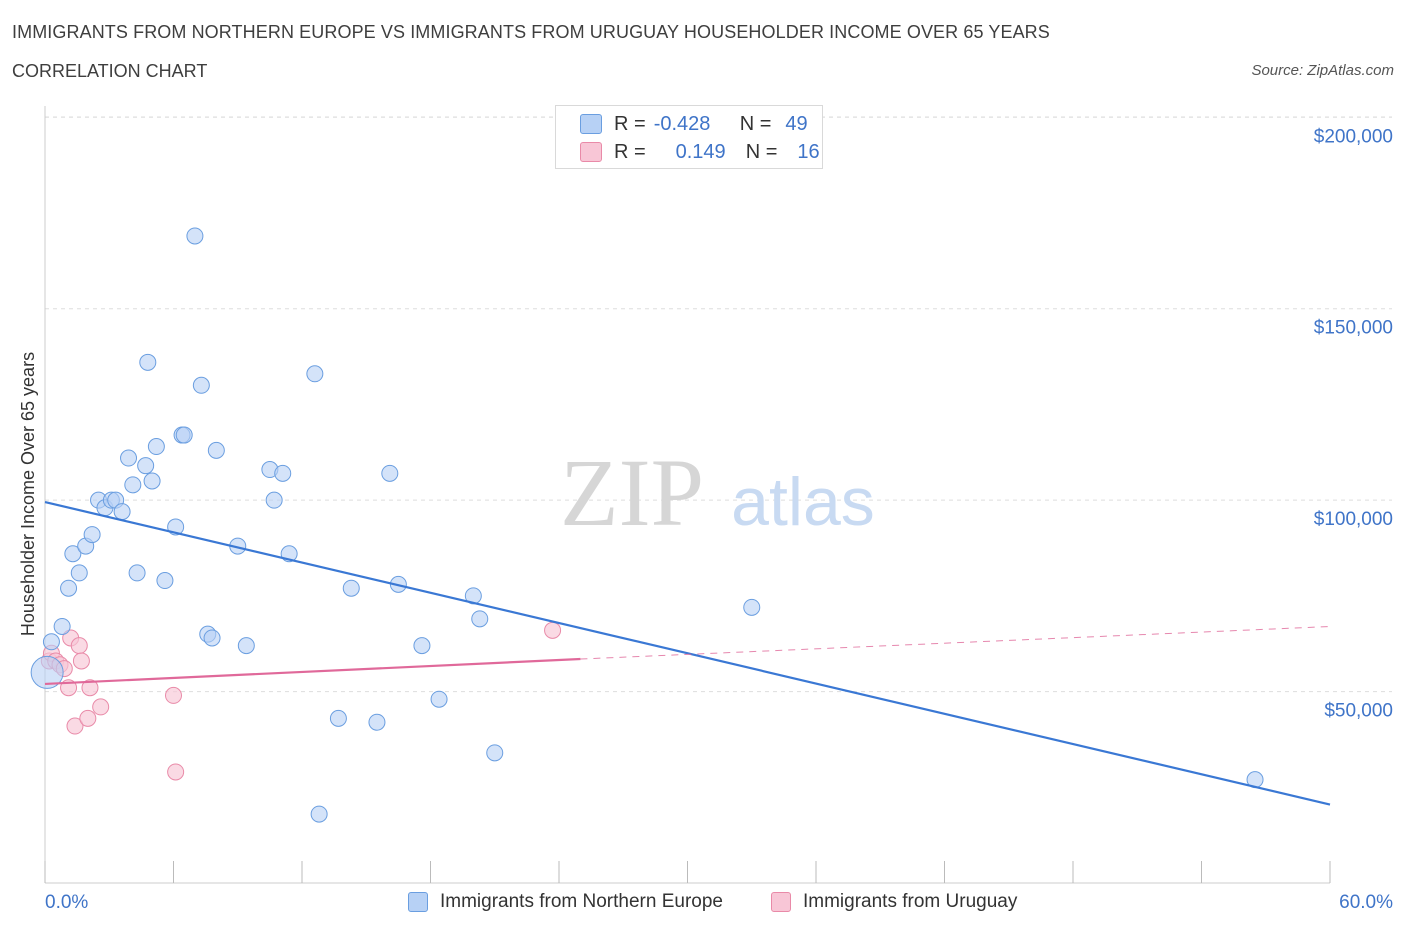 Image resolution: width=1406 pixels, height=930 pixels. I want to click on bottom-legend-northern-europe: Immigrants from Northern Europe, so click(565, 902).